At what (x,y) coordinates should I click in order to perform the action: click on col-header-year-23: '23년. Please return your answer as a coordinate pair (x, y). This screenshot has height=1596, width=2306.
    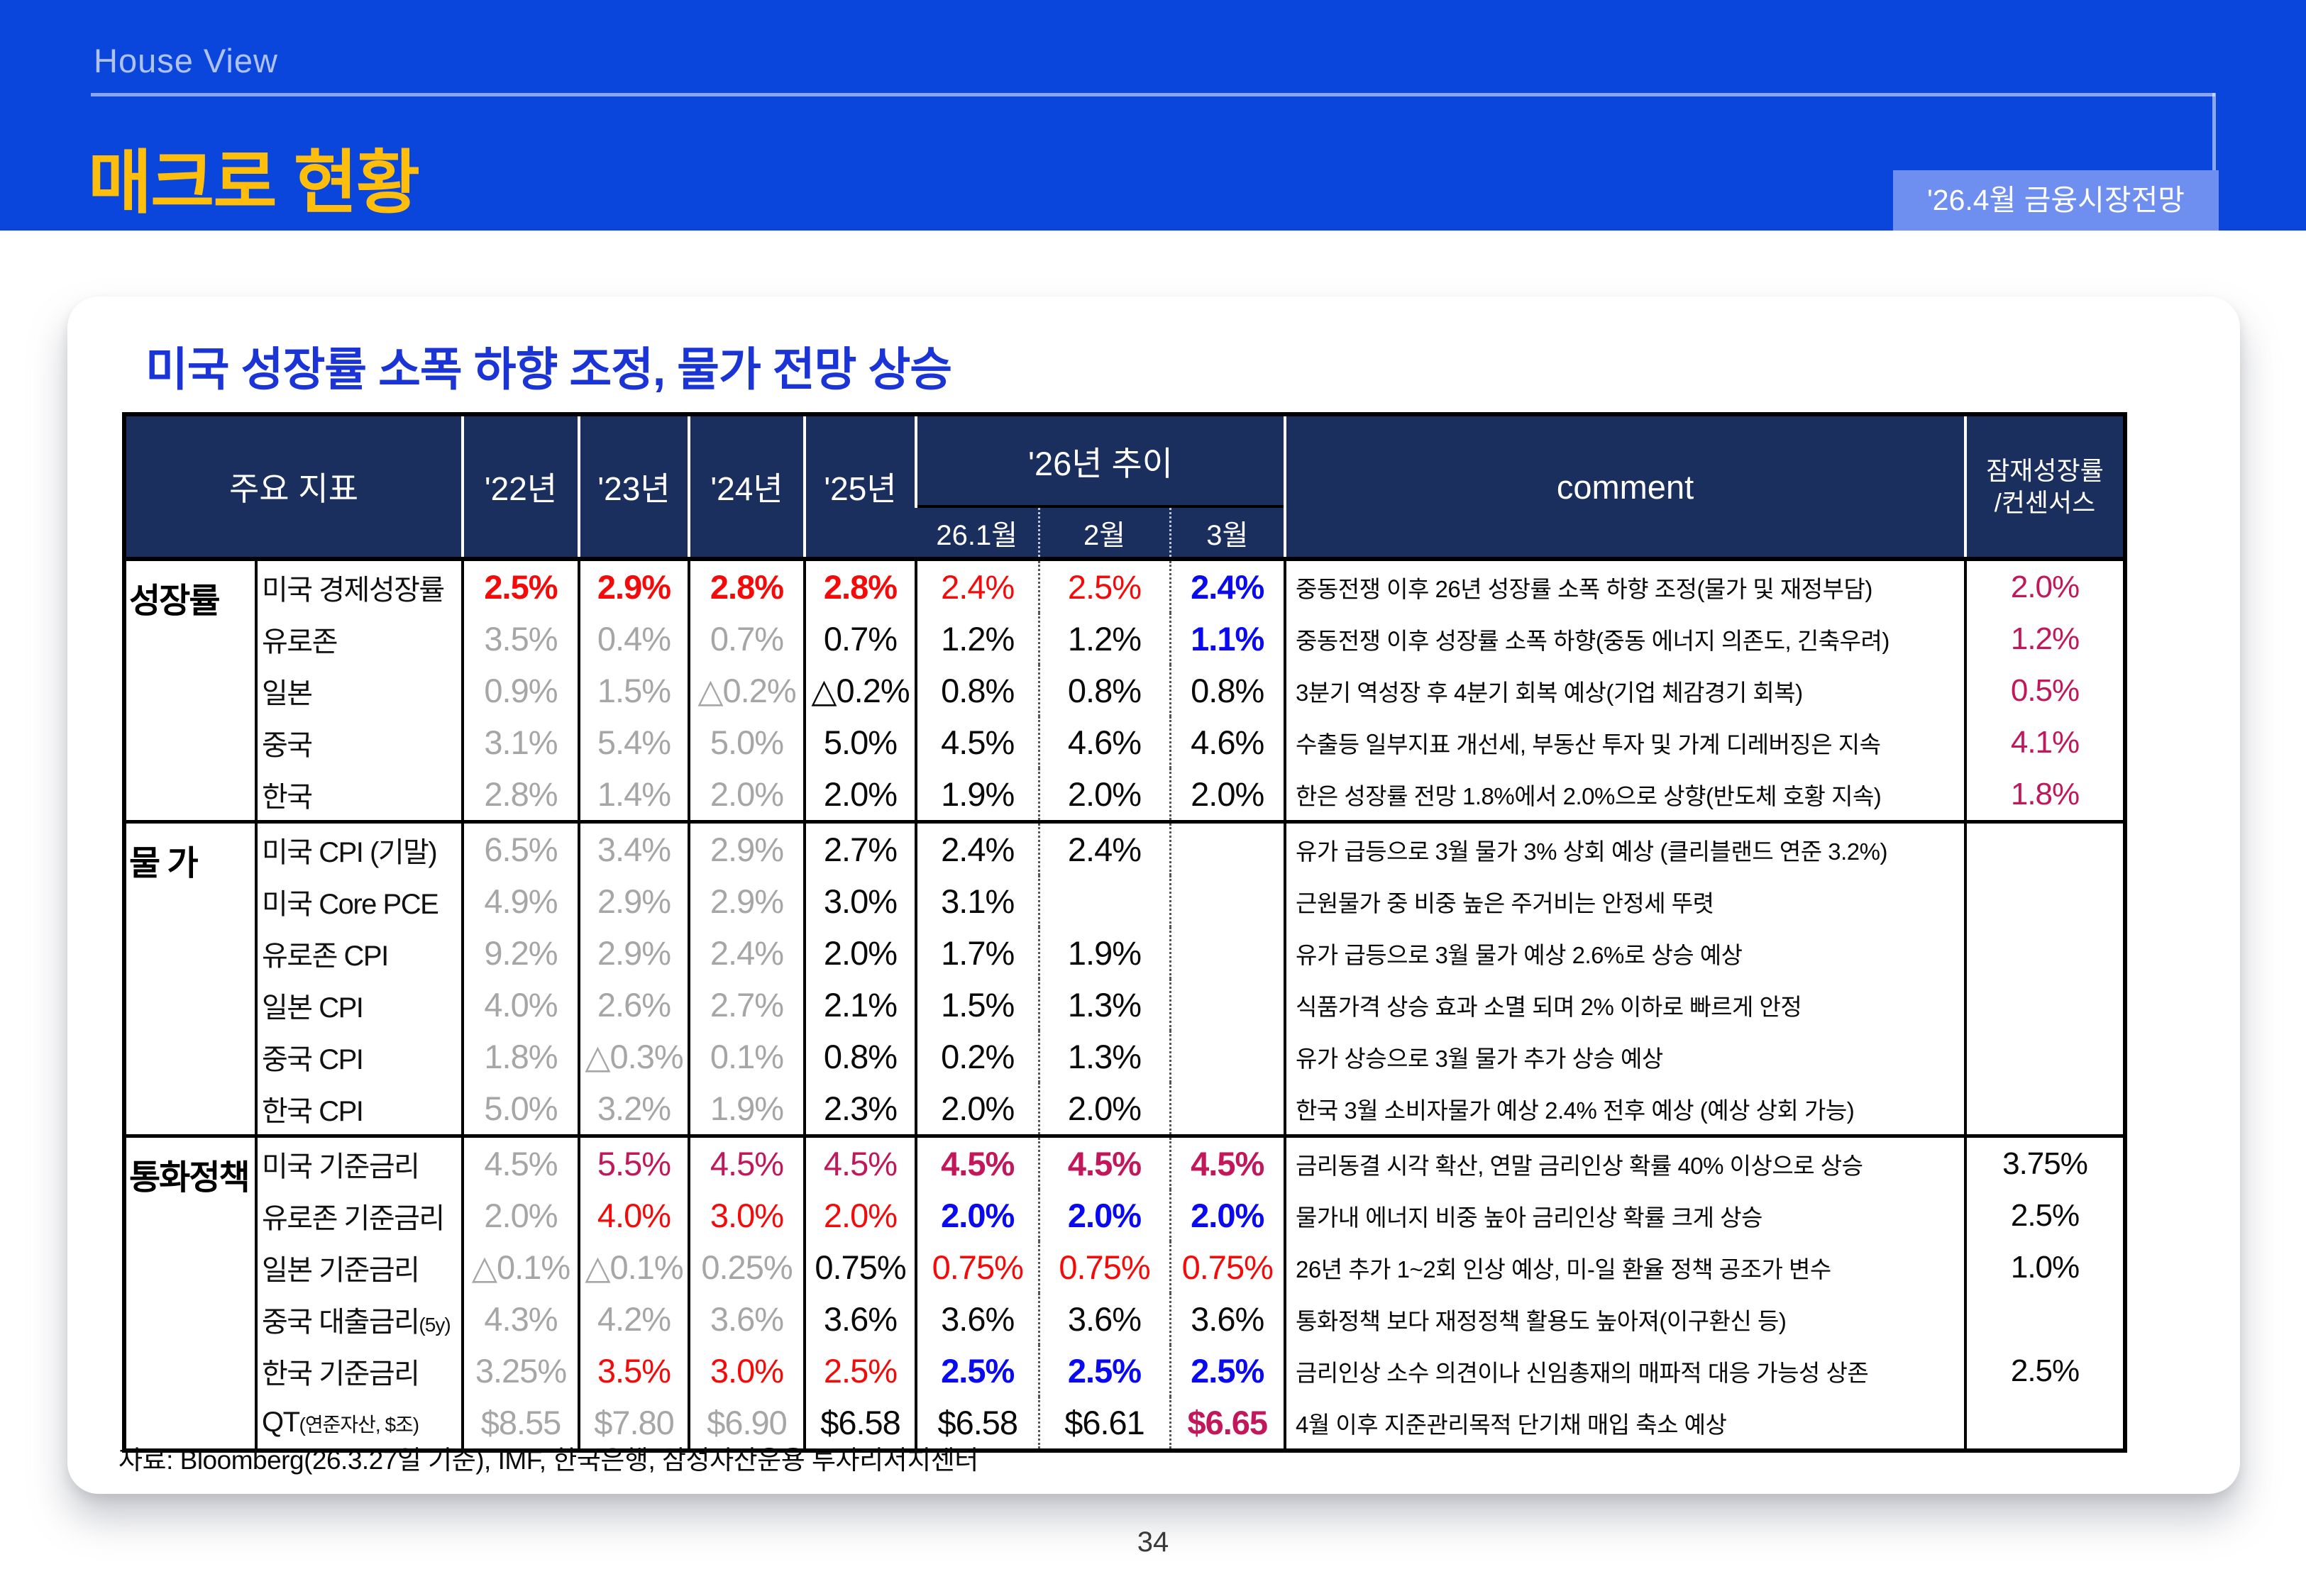
    Looking at the image, I should click on (633, 486).